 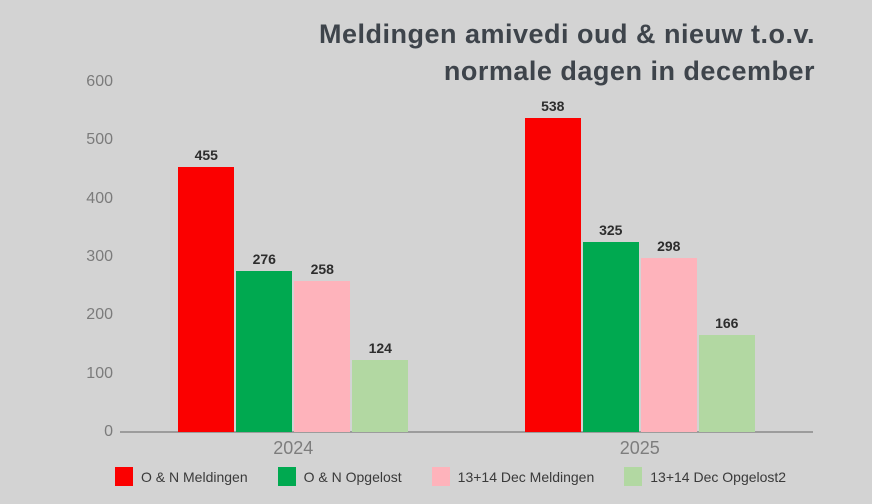 What do you see at coordinates (99, 140) in the screenshot?
I see `y-tick-label: 500` at bounding box center [99, 140].